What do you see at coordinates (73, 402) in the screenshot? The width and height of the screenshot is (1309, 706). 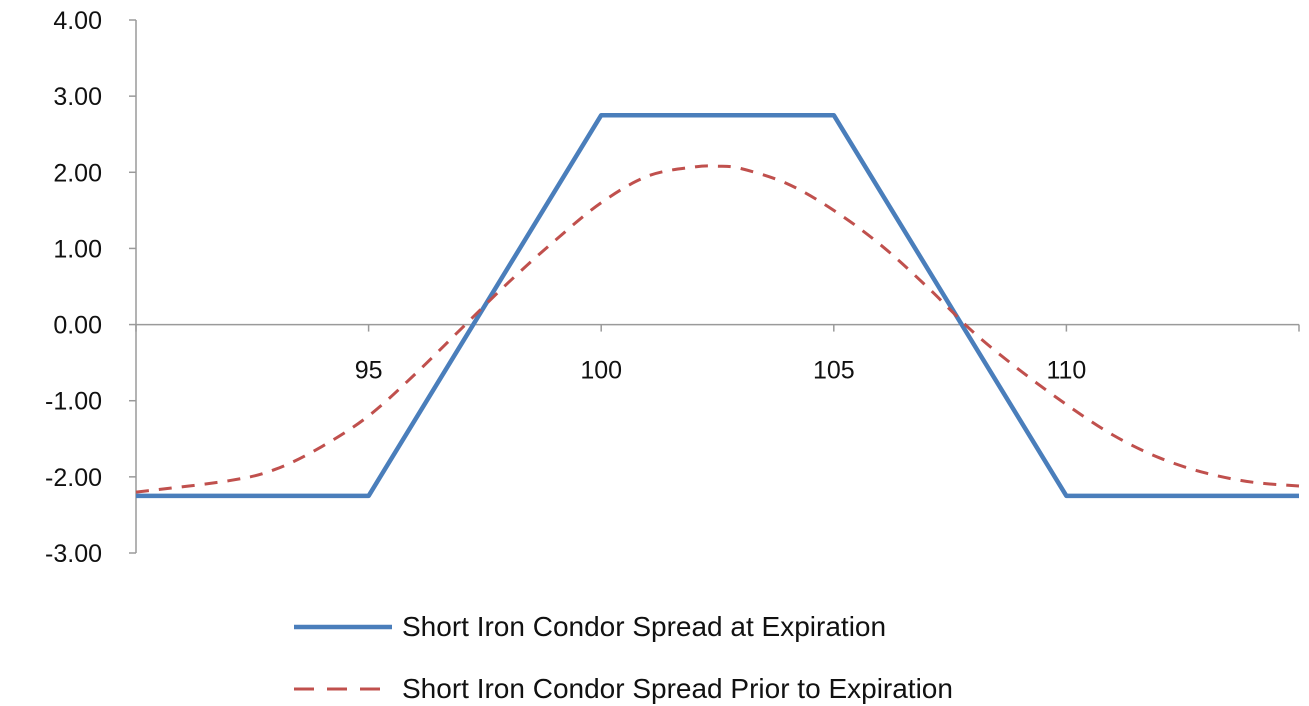 I see `y-tick-label: -1.00` at bounding box center [73, 402].